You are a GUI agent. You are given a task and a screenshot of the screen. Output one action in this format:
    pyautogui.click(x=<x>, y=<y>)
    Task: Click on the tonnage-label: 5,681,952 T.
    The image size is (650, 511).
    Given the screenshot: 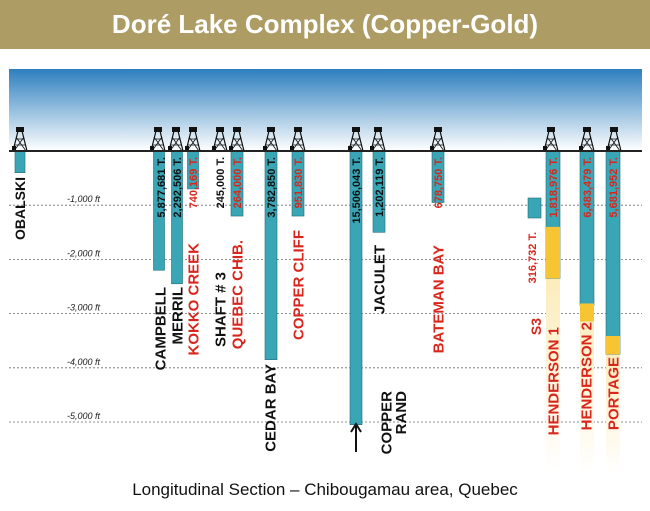 What is the action you would take?
    pyautogui.click(x=614, y=187)
    